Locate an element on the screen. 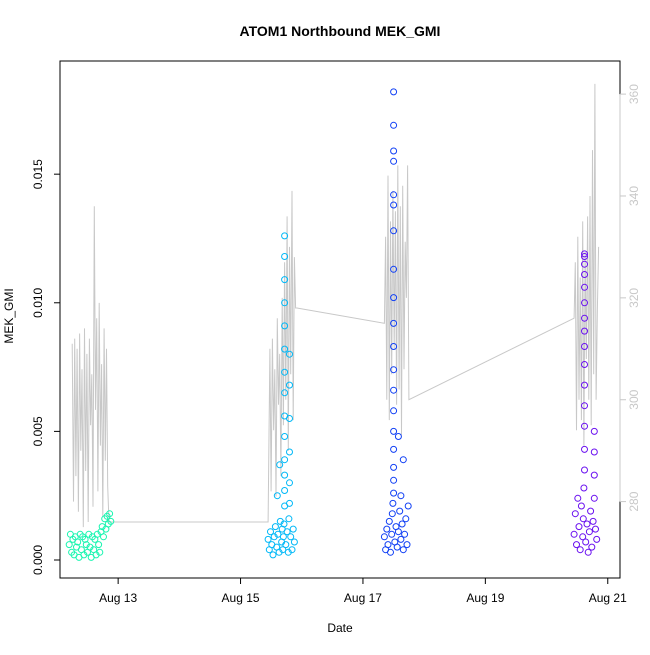 Image resolution: width=650 pixels, height=655 pixels. y-tick-label: 0.000 is located at coordinates (38, 560).